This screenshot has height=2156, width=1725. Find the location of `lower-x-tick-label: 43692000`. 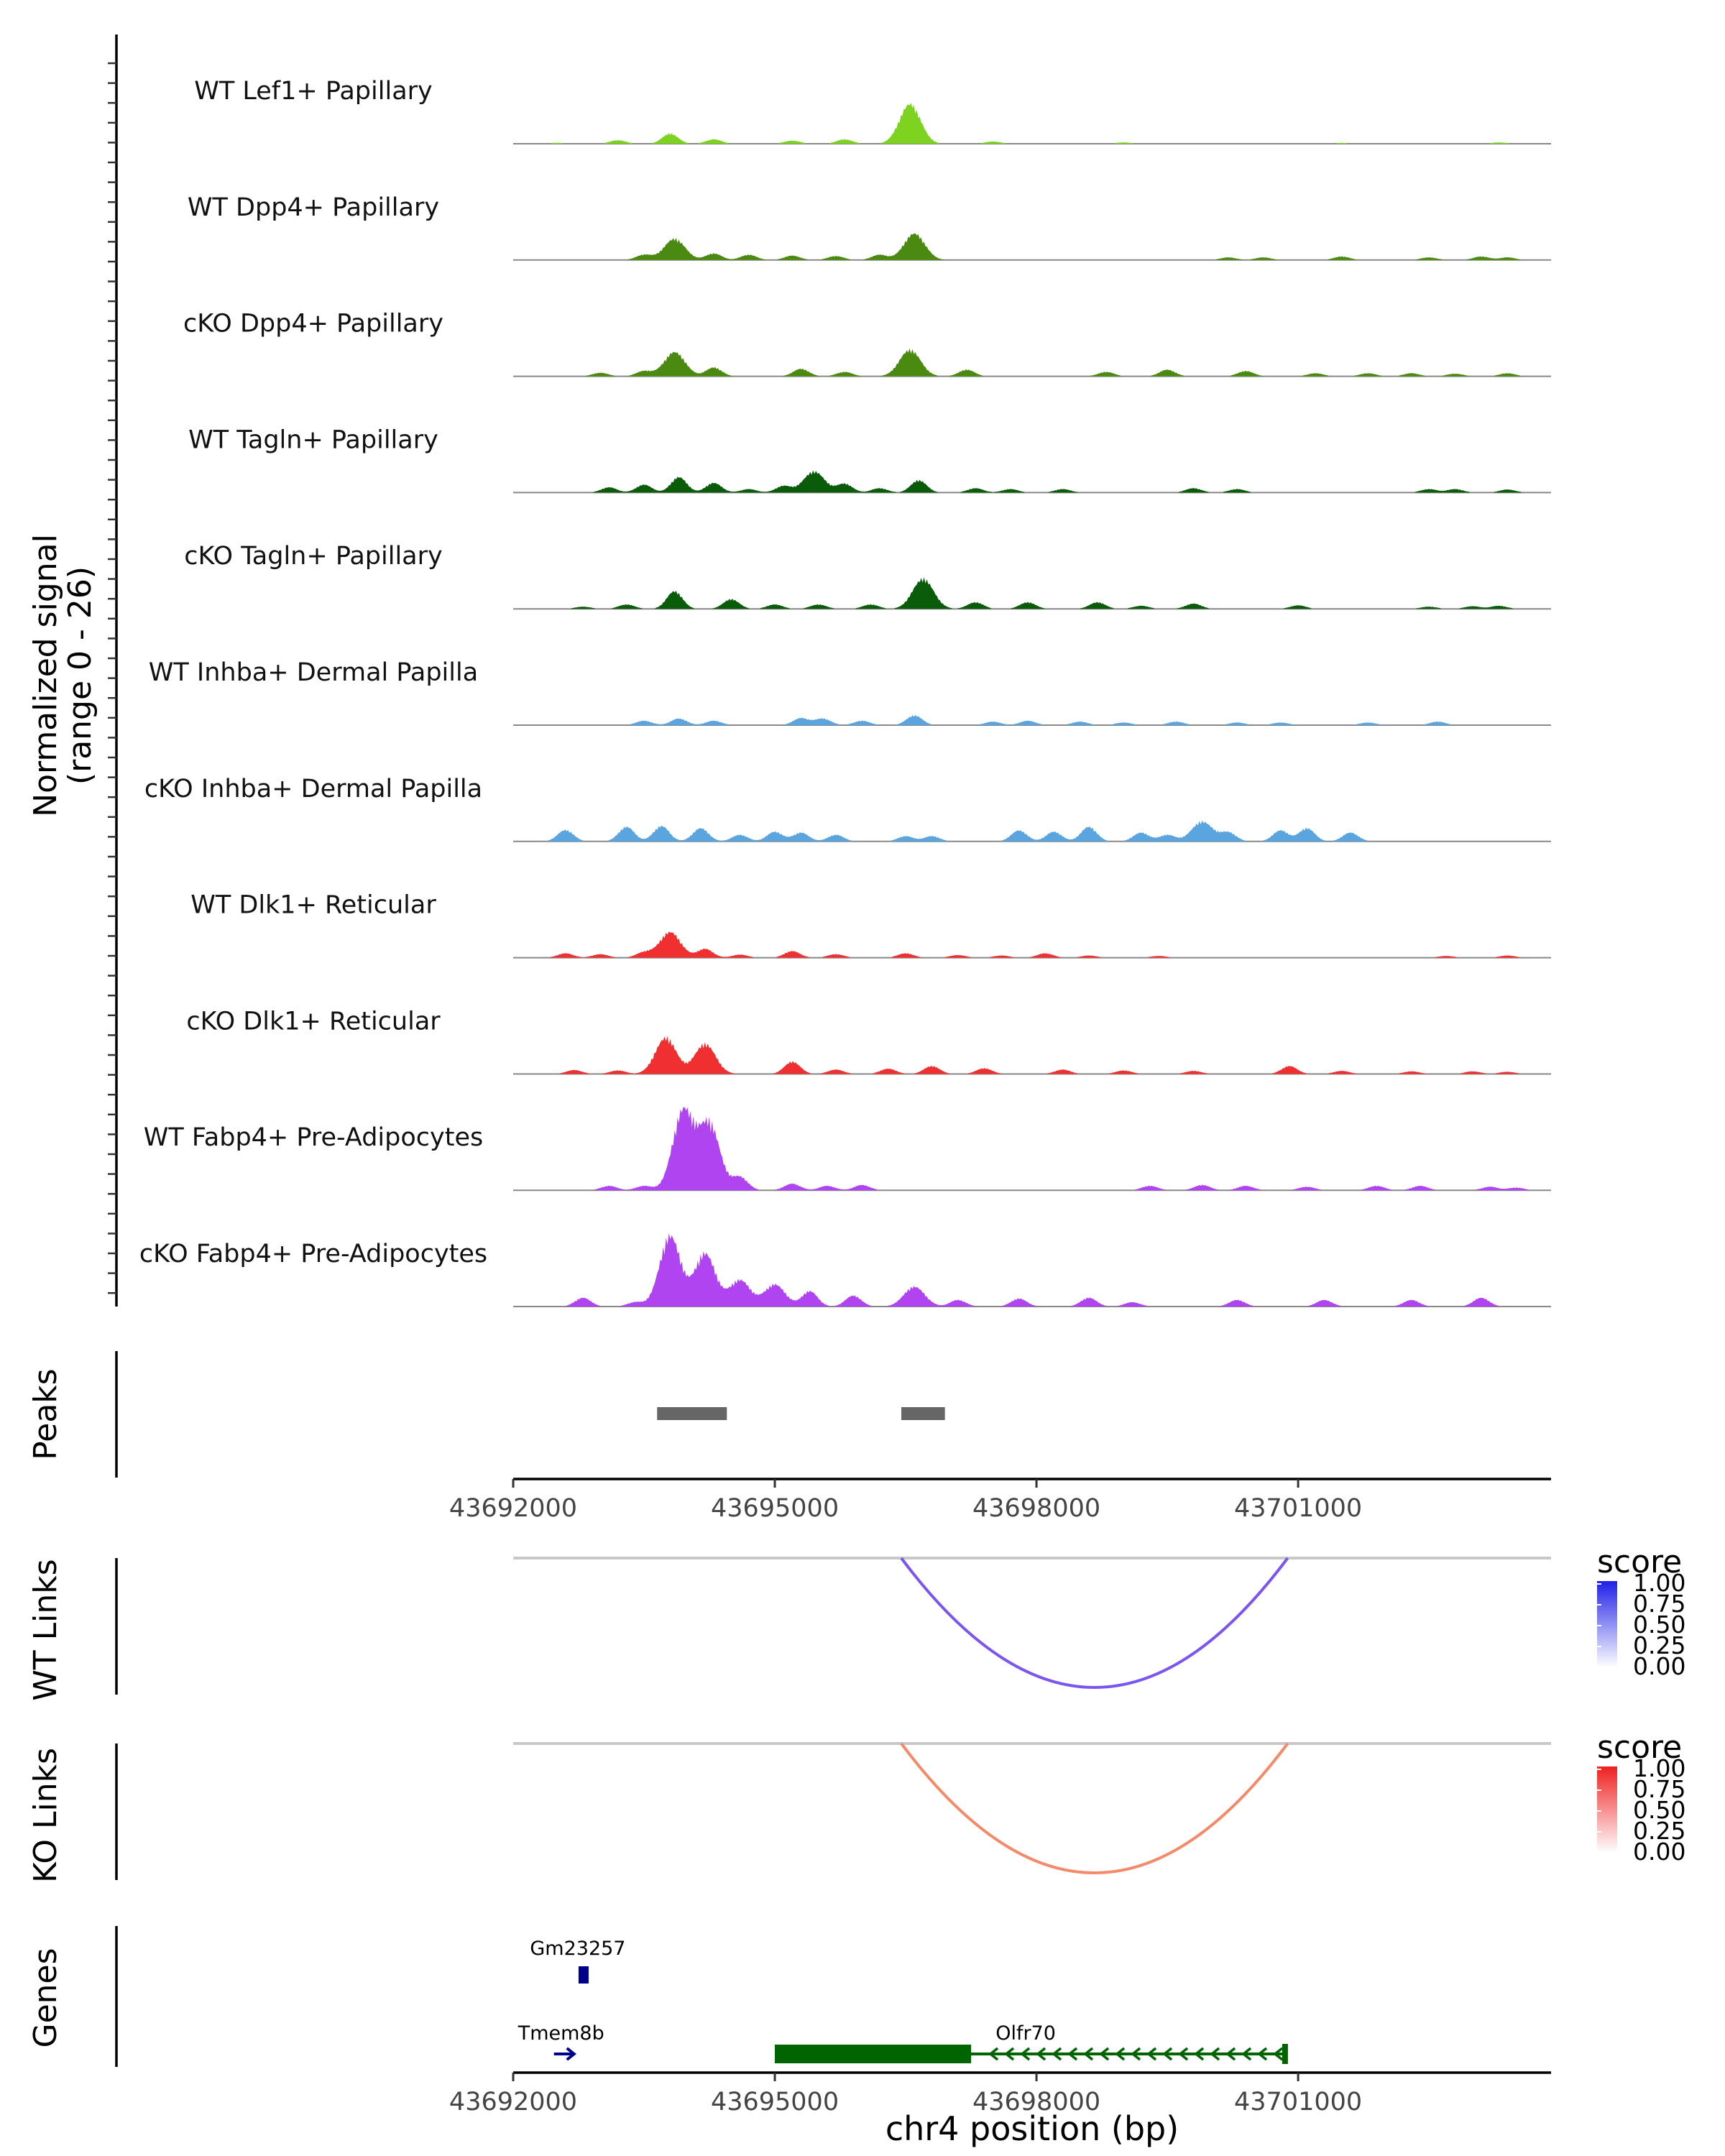

lower-x-tick-label: 43692000 is located at coordinates (513, 2102).